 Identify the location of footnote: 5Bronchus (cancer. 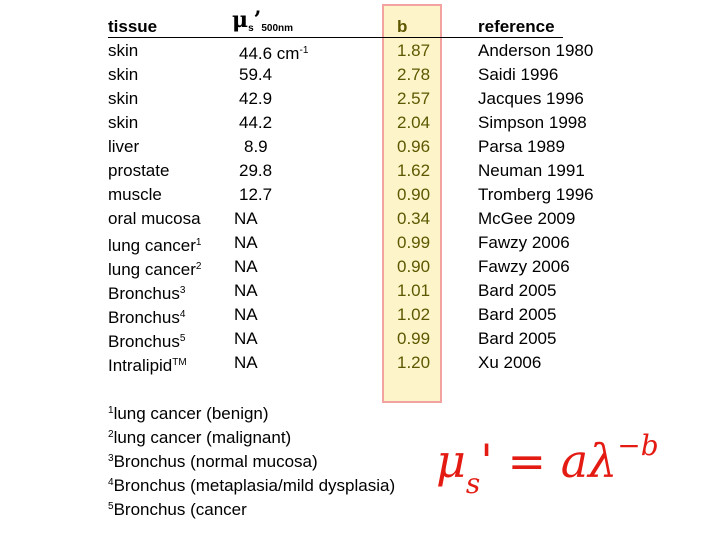
(177, 508).